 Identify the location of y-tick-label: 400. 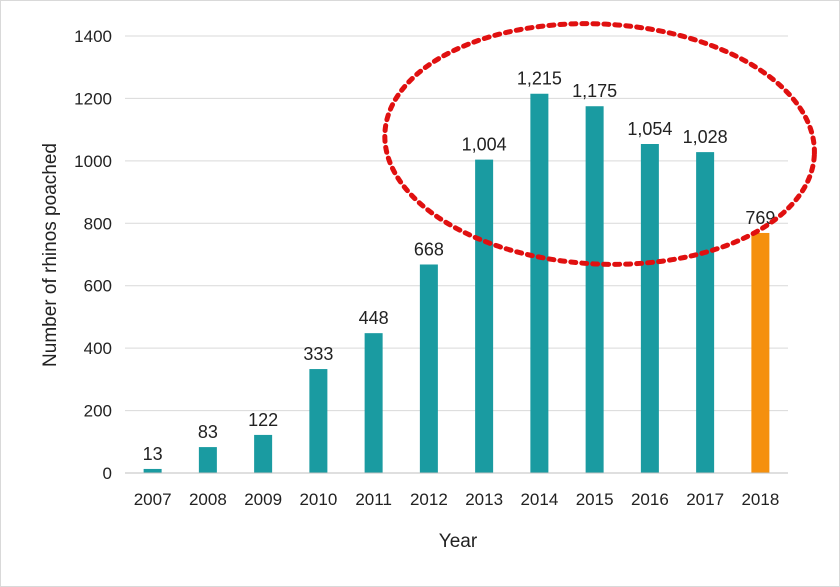
(98, 348).